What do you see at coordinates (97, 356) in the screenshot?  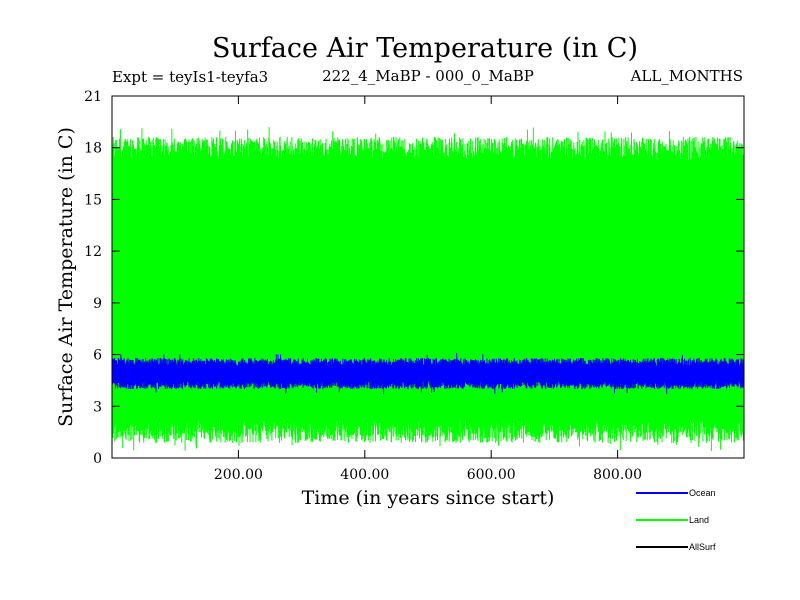 I see `y-tick-label: 6` at bounding box center [97, 356].